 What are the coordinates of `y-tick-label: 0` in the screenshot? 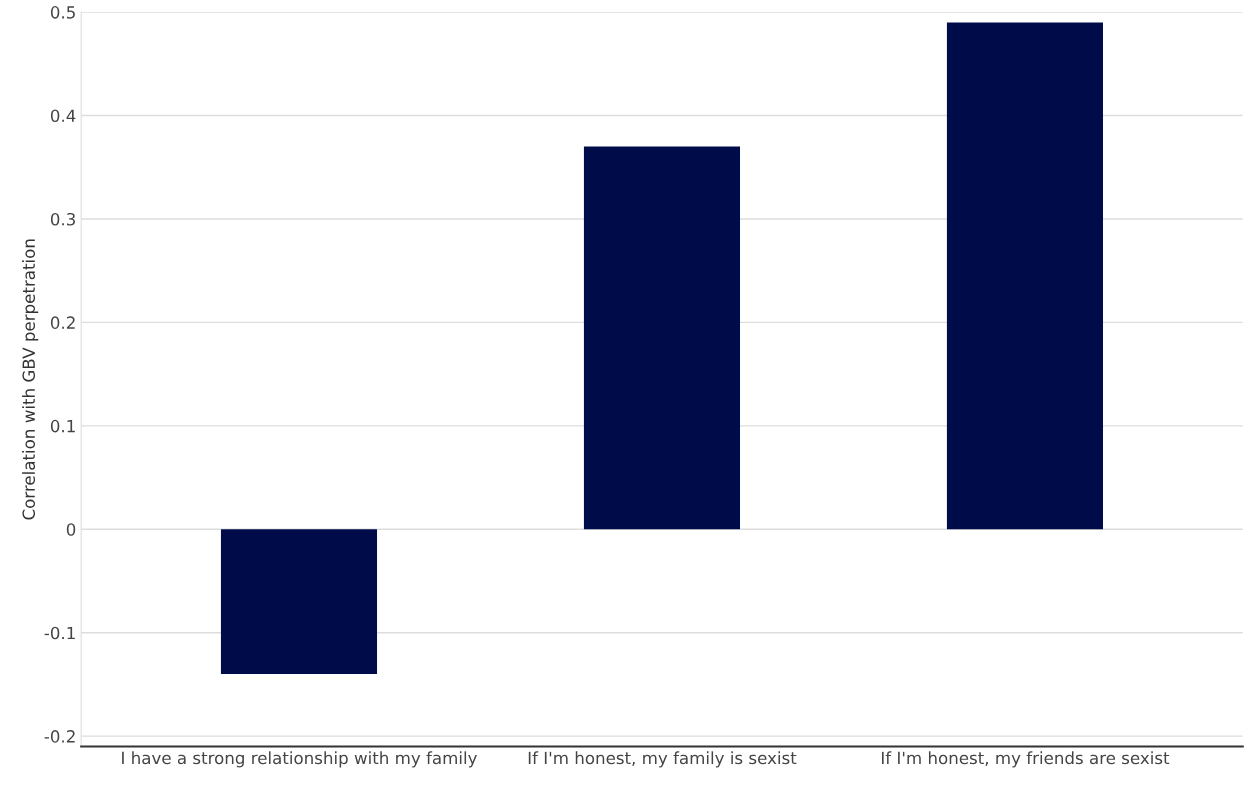 It's located at (71, 529).